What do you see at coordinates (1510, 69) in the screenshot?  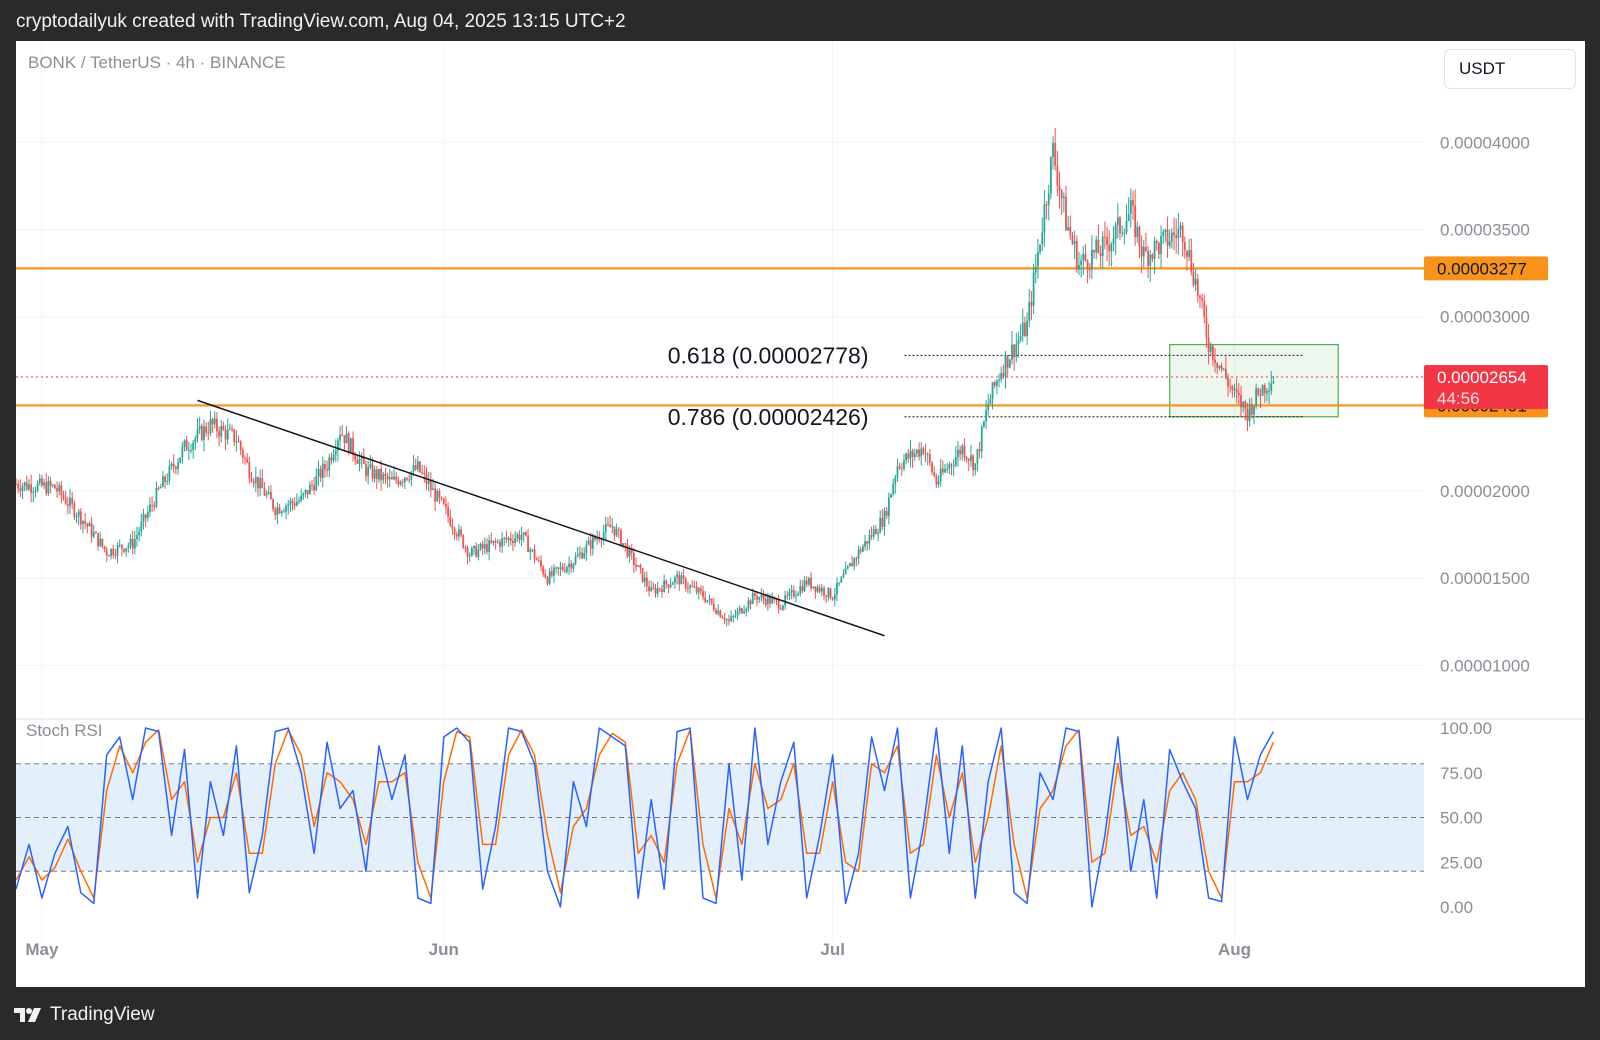 I see `currency-selector: USDT` at bounding box center [1510, 69].